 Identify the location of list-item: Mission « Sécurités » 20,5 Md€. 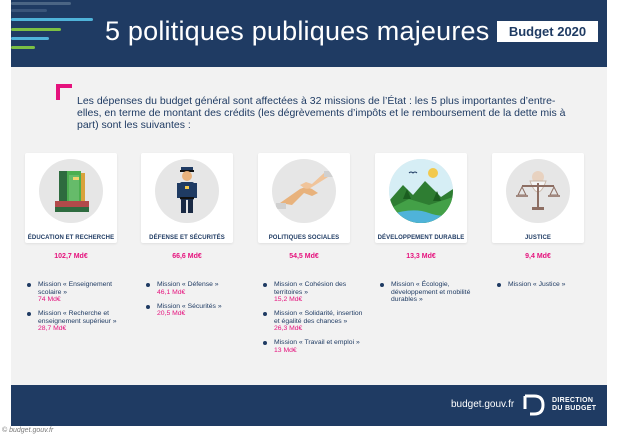
(196, 311).